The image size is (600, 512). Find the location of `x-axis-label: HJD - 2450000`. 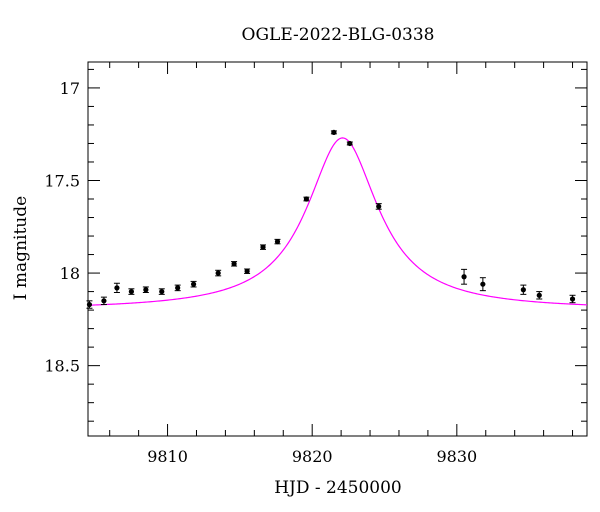

x-axis-label: HJD - 2450000 is located at coordinates (338, 488).